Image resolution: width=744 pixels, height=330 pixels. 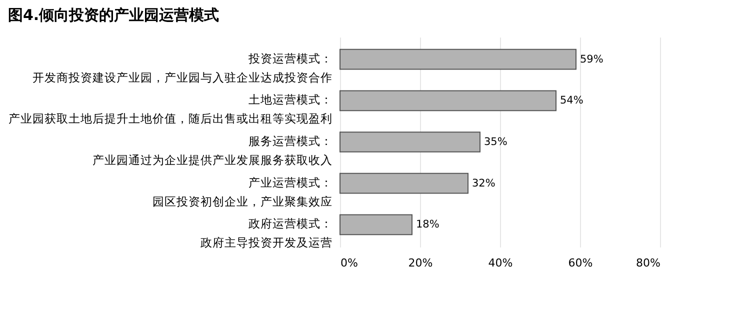 I want to click on data-label: 59%, so click(x=592, y=59).